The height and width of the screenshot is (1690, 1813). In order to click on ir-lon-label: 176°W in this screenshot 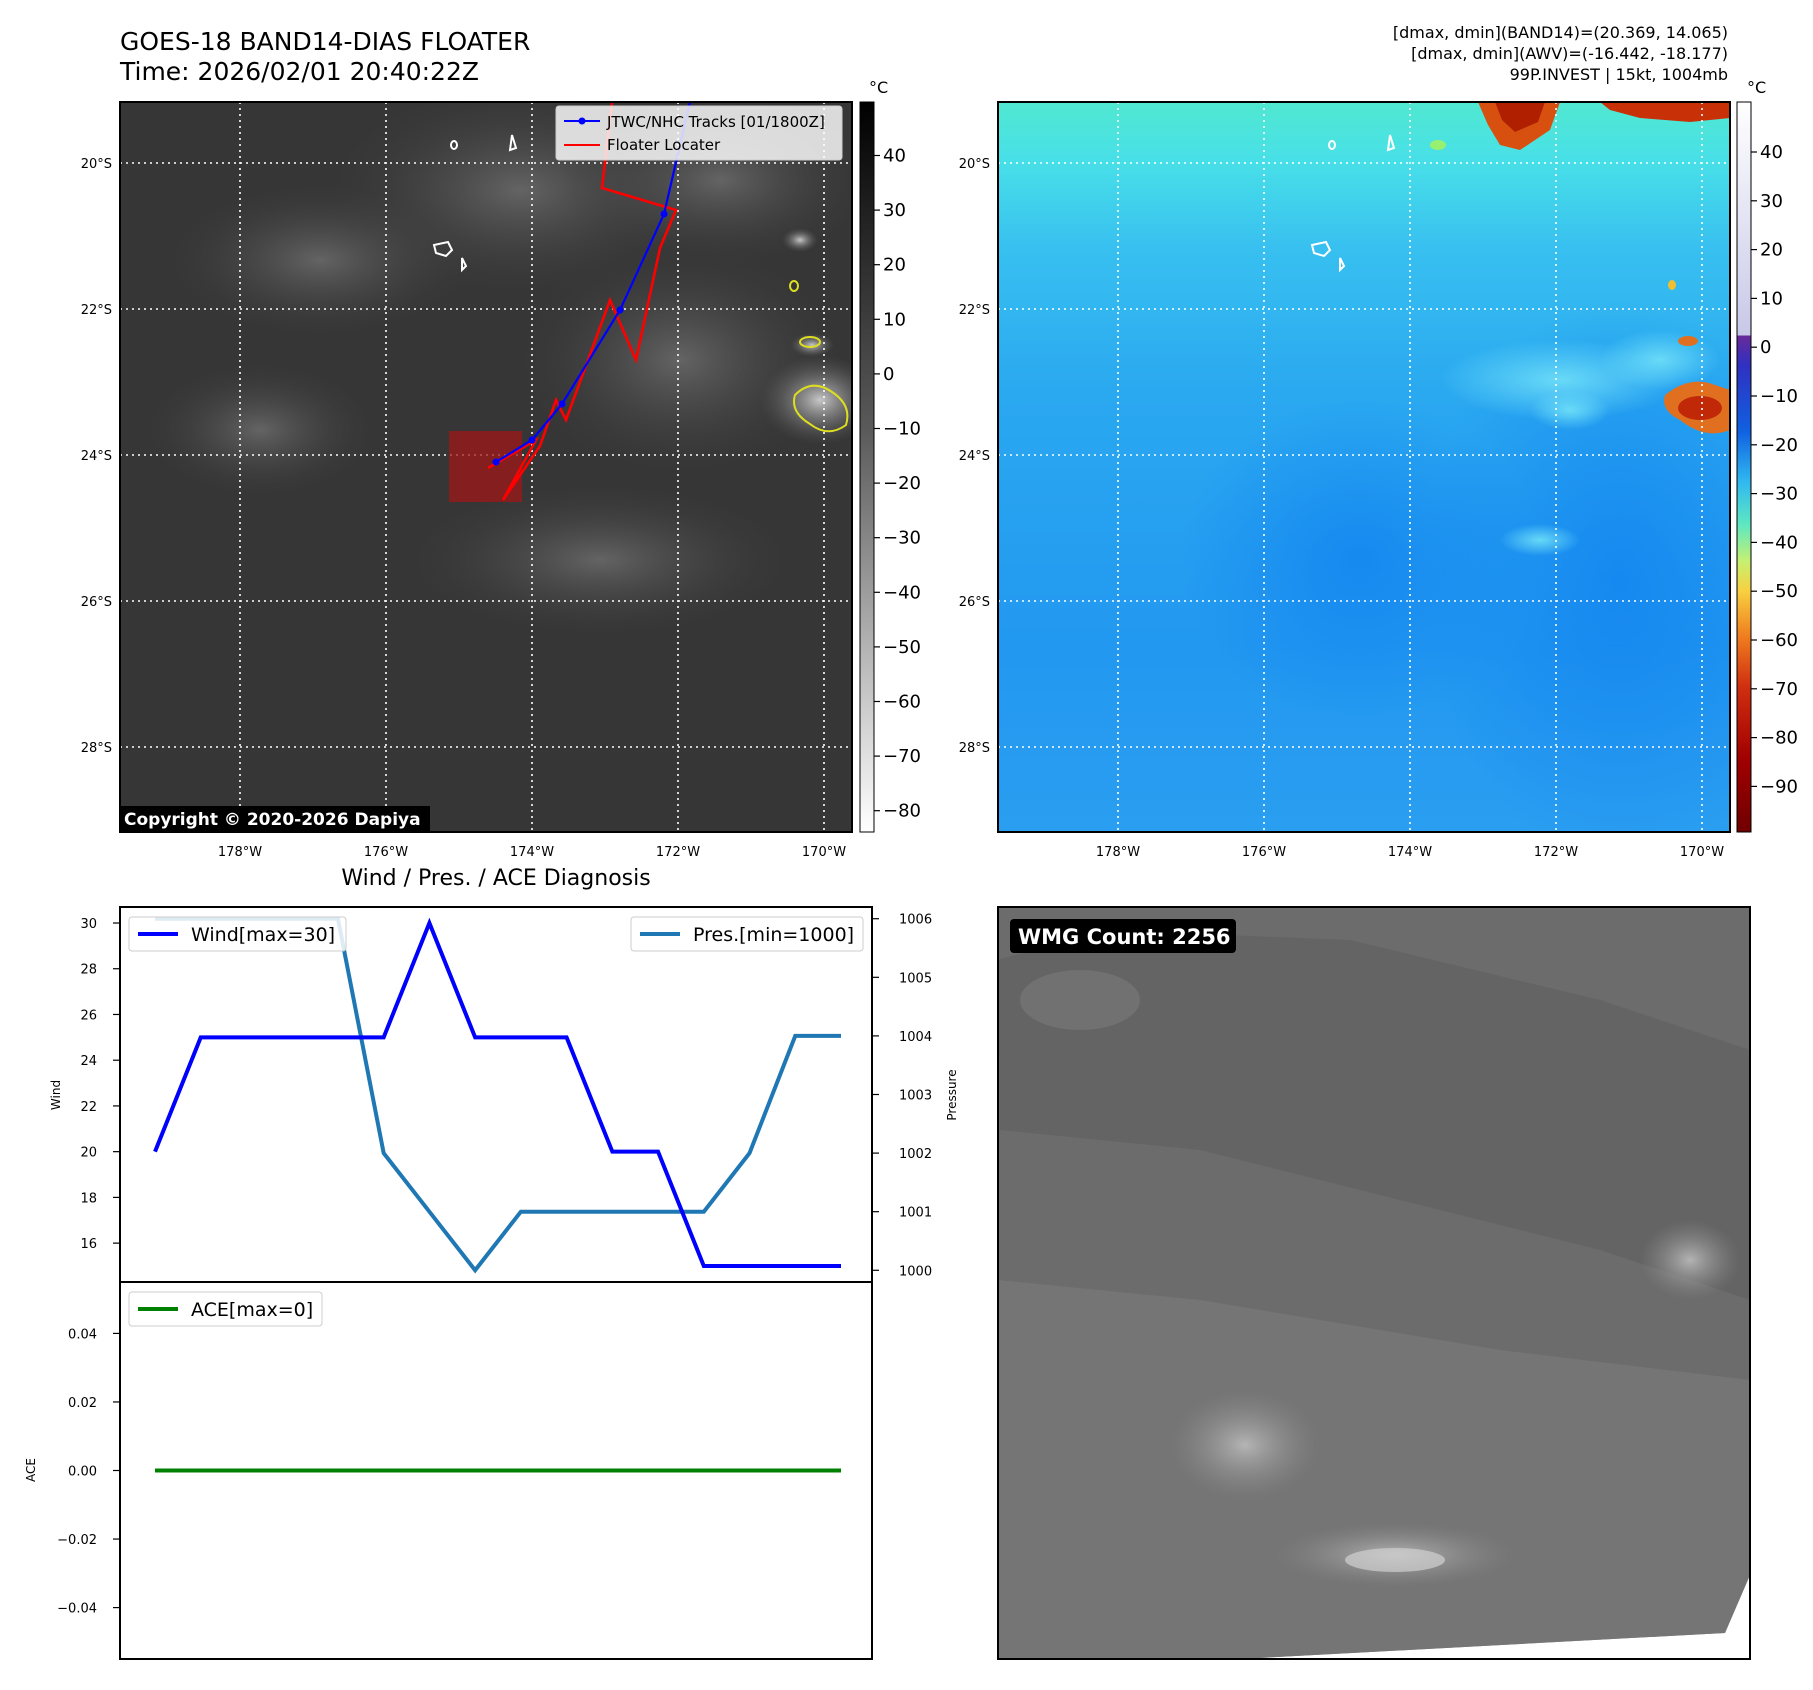, I will do `click(386, 852)`.